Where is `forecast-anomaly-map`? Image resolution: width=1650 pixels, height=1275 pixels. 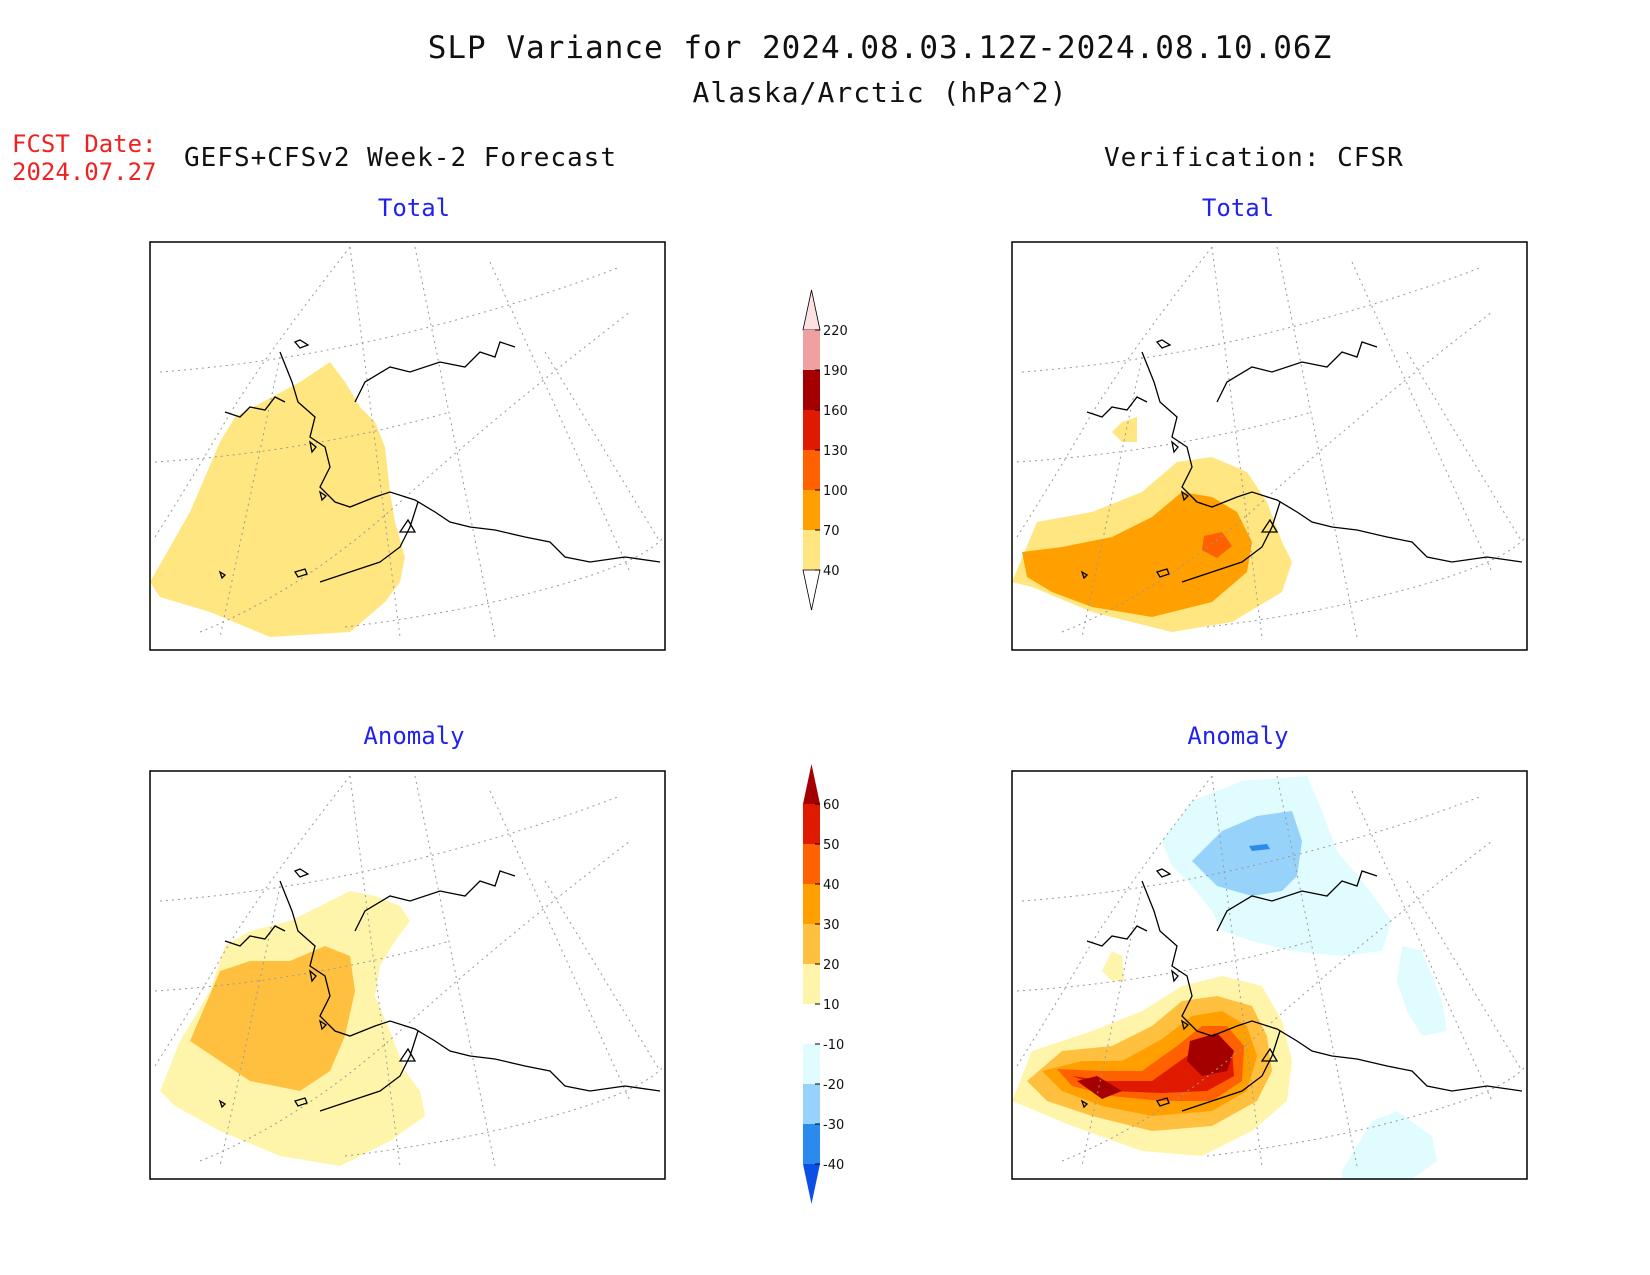
forecast-anomaly-map is located at coordinates (409, 971).